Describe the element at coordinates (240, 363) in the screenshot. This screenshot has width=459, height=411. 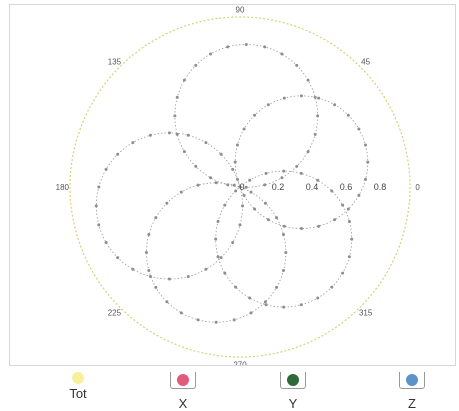
I see `angle-tick-label: 270` at that location.